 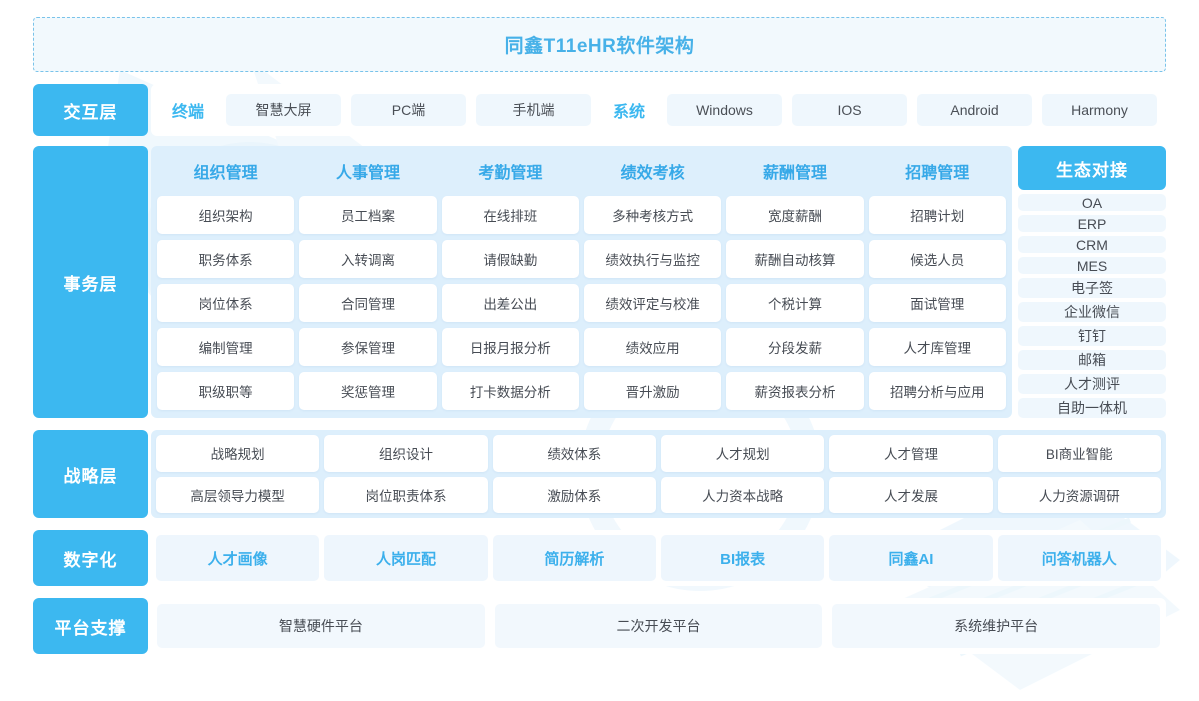 What do you see at coordinates (226, 303) in the screenshot?
I see `business-cell-岗位体系: 岗位体系` at bounding box center [226, 303].